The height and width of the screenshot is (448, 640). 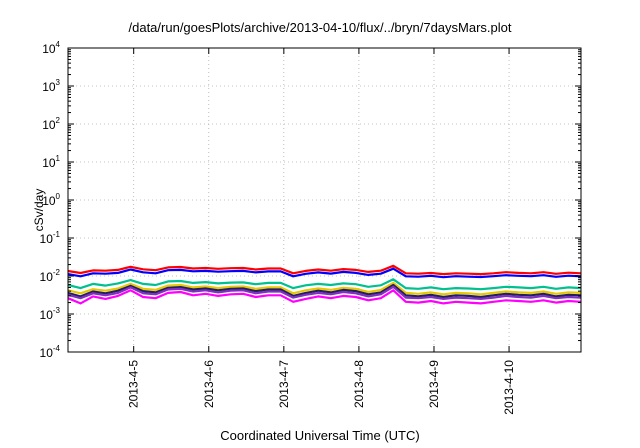 What do you see at coordinates (51, 200) in the screenshot?
I see `y-tick-label: 10⁰` at bounding box center [51, 200].